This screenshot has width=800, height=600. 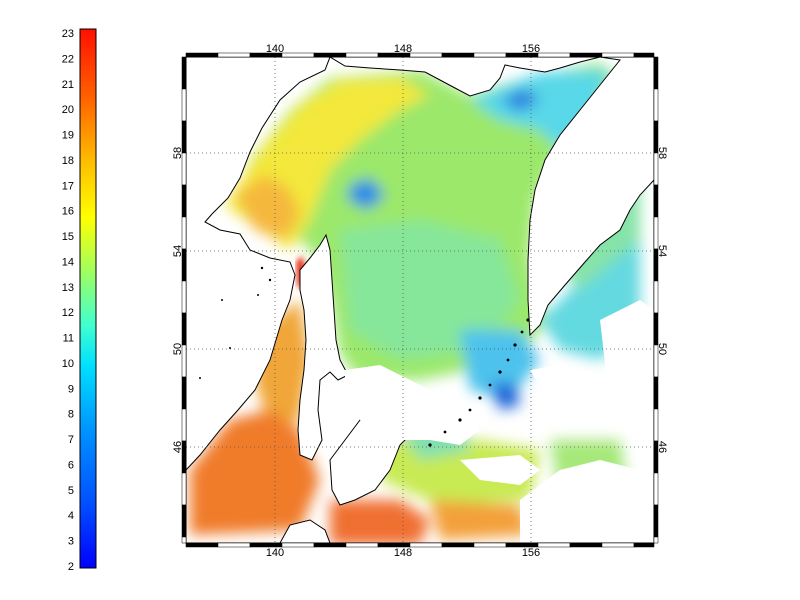 I want to click on land-north-coast, so click(x=465, y=77).